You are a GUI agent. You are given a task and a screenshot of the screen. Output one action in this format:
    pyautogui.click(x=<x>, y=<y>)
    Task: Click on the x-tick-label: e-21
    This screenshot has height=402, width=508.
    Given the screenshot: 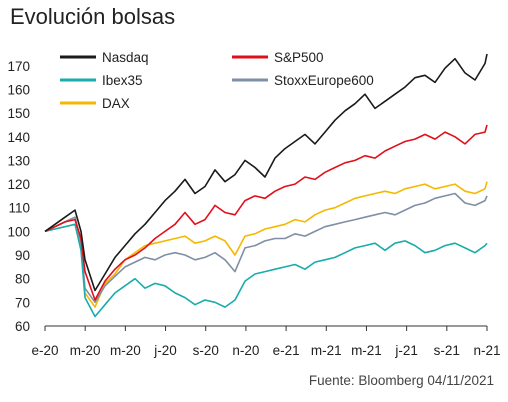 What is the action you would take?
    pyautogui.click(x=286, y=350)
    